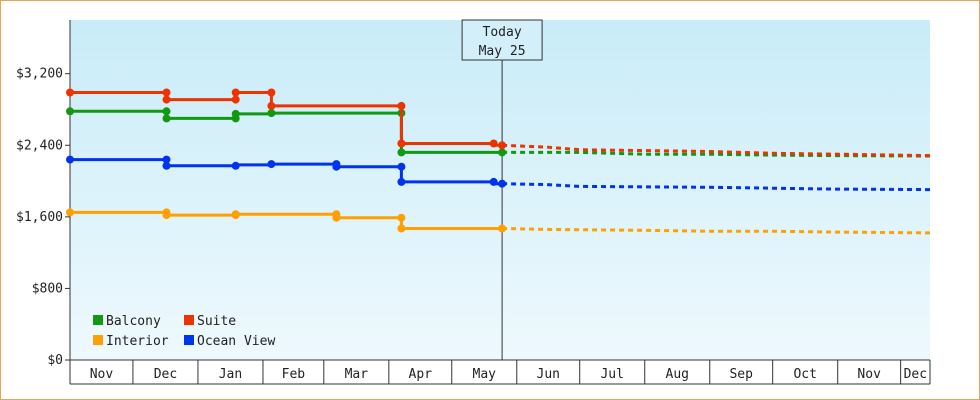  I want to click on legend-swatch-interior, so click(98, 340).